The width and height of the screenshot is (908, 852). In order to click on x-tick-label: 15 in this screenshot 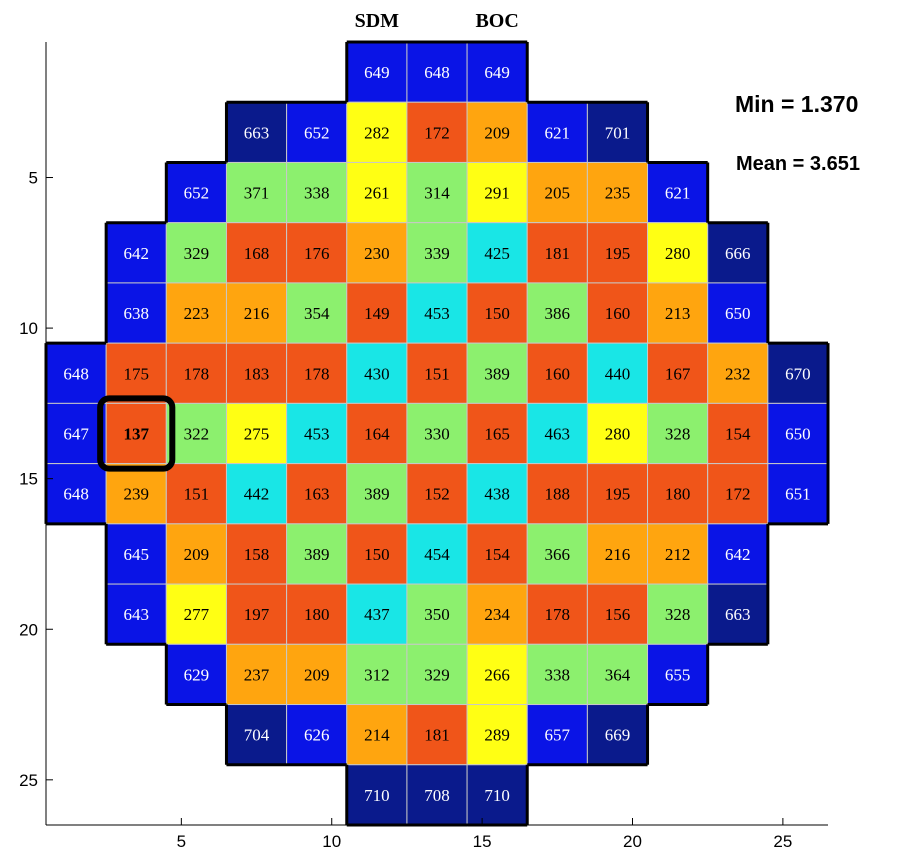, I will do `click(482, 841)`.